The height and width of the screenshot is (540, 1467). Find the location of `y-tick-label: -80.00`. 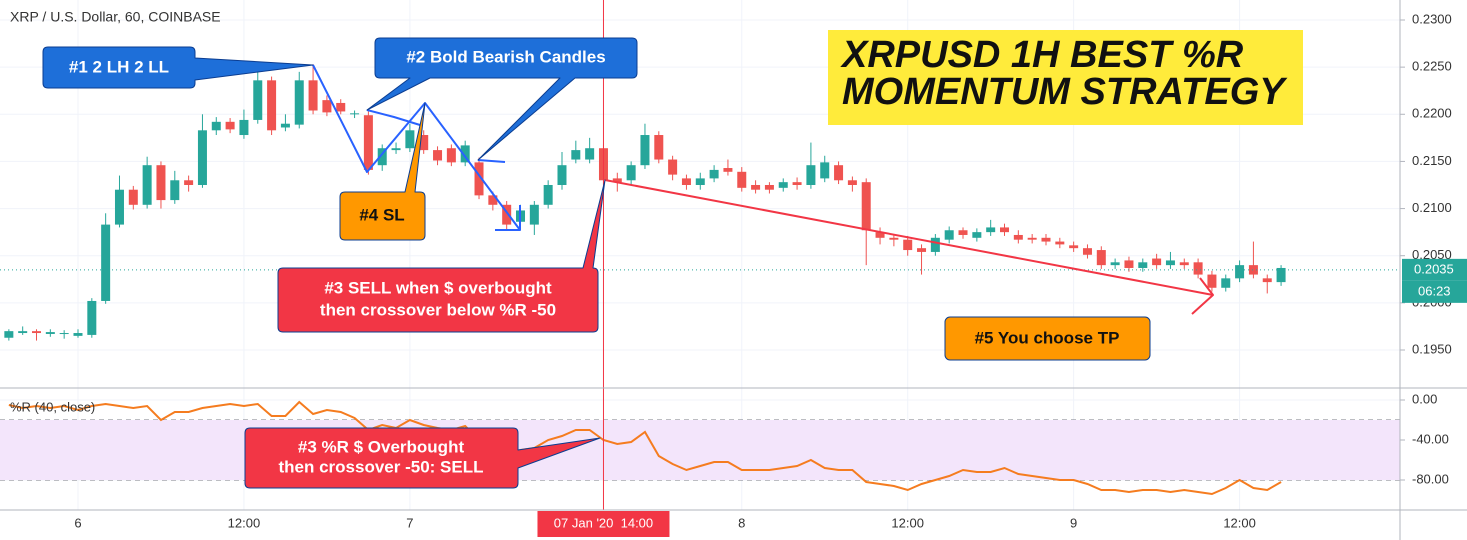

y-tick-label: -80.00 is located at coordinates (1430, 478).